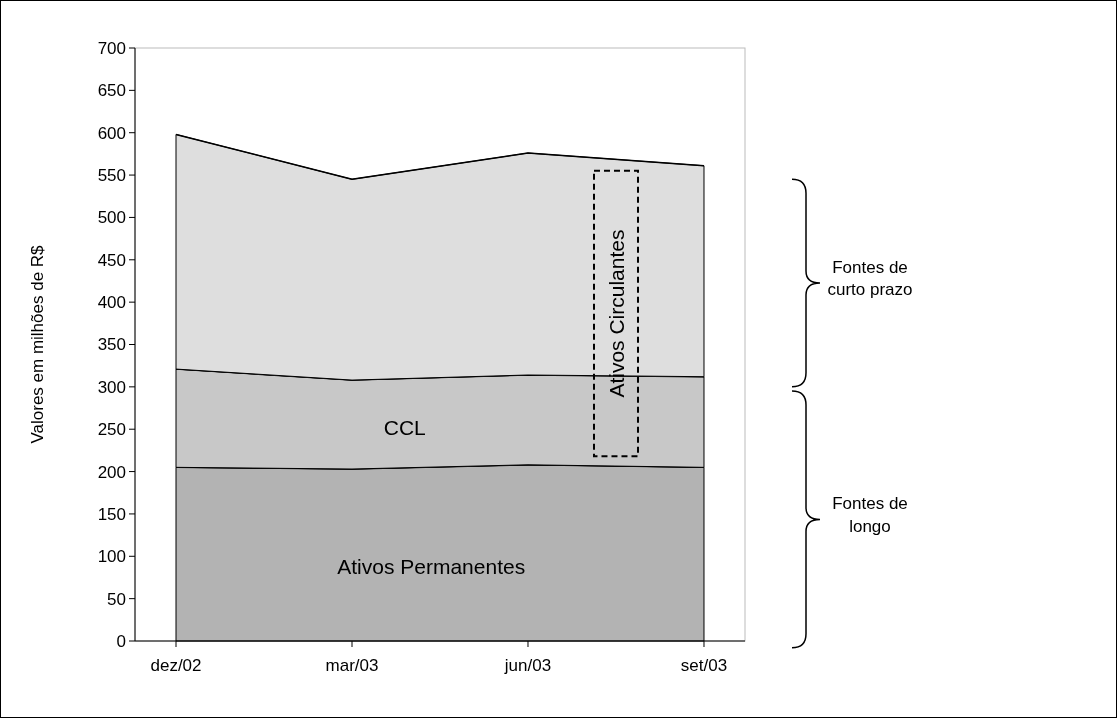  What do you see at coordinates (111, 91) in the screenshot?
I see `y-tick-label: 650` at bounding box center [111, 91].